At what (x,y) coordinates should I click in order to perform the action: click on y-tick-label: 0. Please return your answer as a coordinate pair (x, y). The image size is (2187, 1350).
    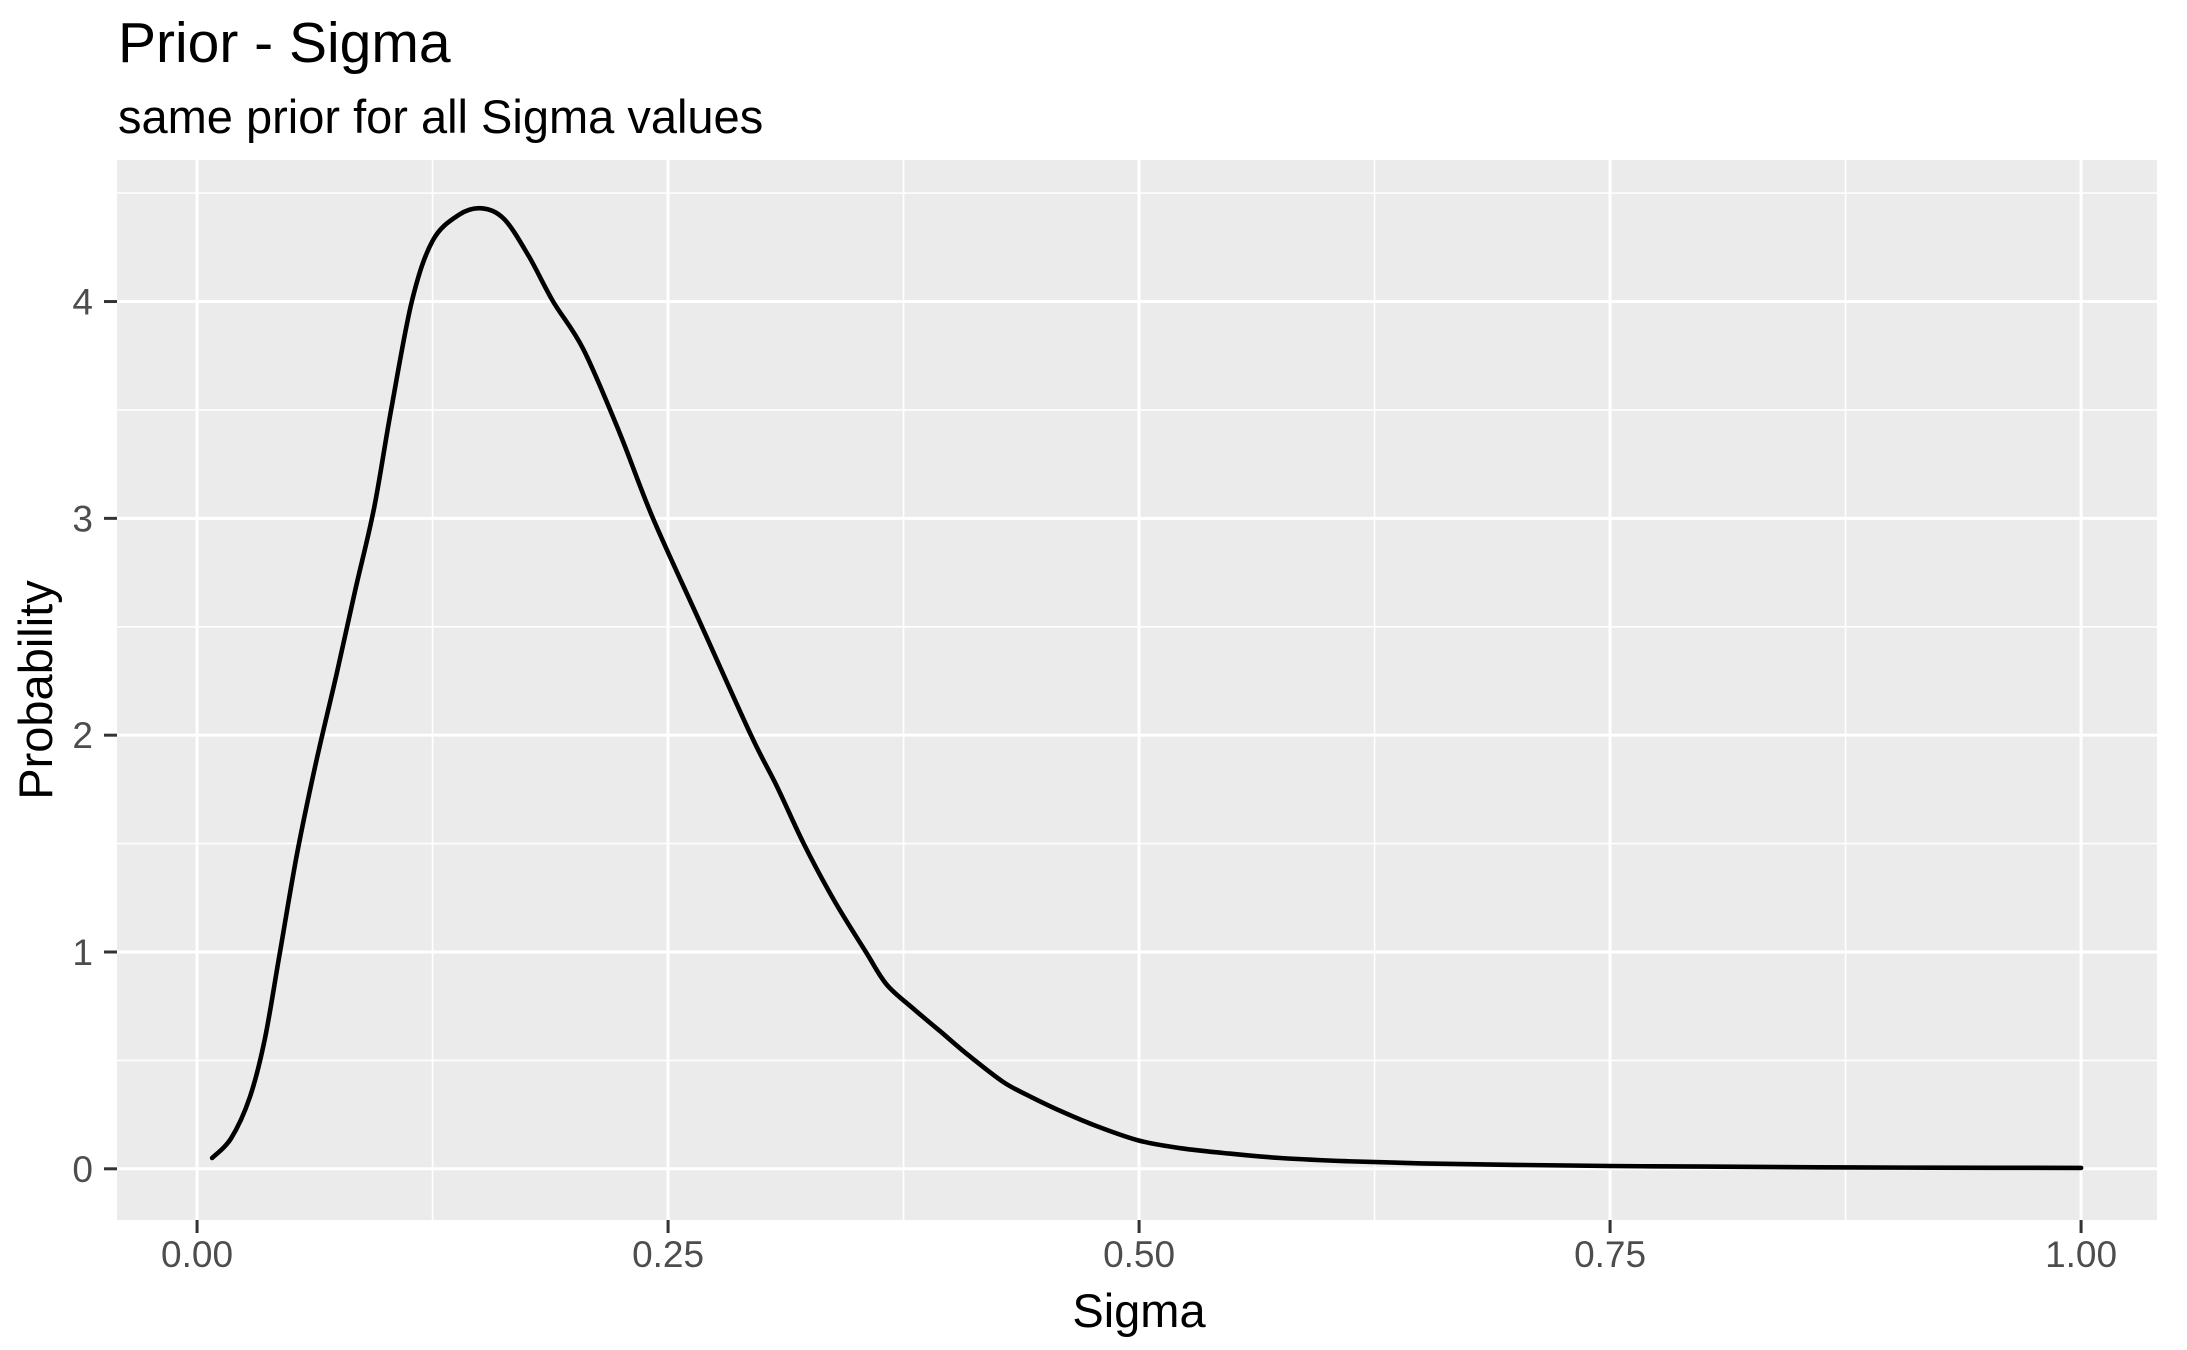
    Looking at the image, I should click on (82, 1169).